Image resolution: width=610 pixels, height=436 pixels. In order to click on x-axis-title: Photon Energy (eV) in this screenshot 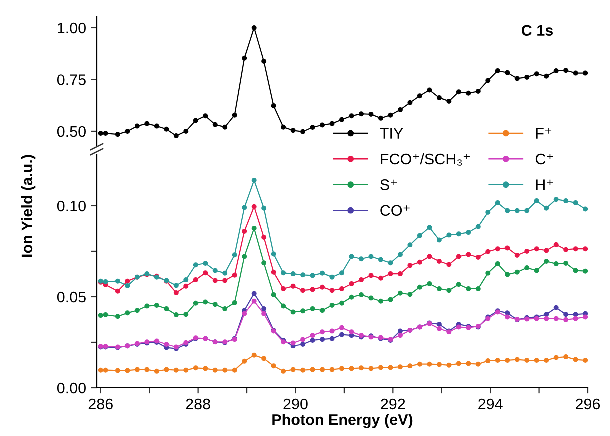, I will do `click(342, 421)`.